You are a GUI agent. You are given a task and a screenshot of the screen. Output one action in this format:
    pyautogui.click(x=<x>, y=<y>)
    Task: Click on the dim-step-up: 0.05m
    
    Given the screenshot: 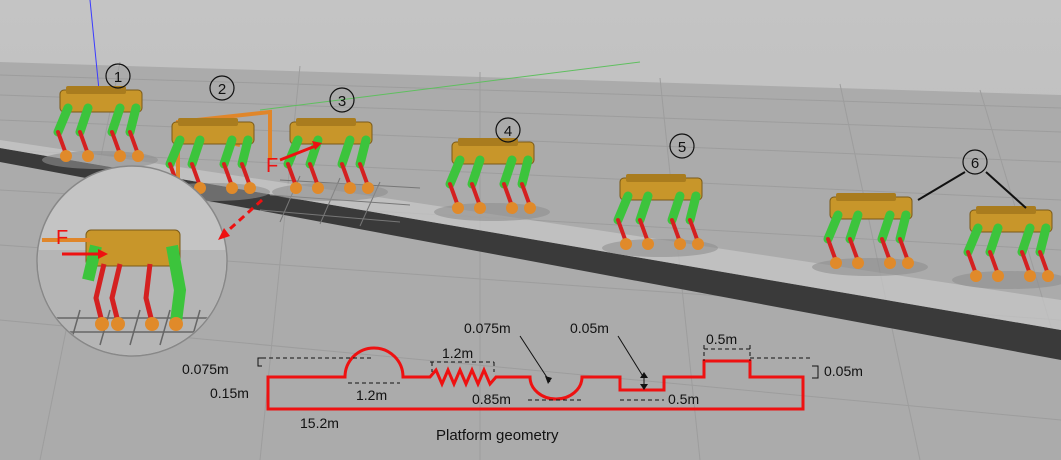 What is the action you would take?
    pyautogui.click(x=843, y=371)
    